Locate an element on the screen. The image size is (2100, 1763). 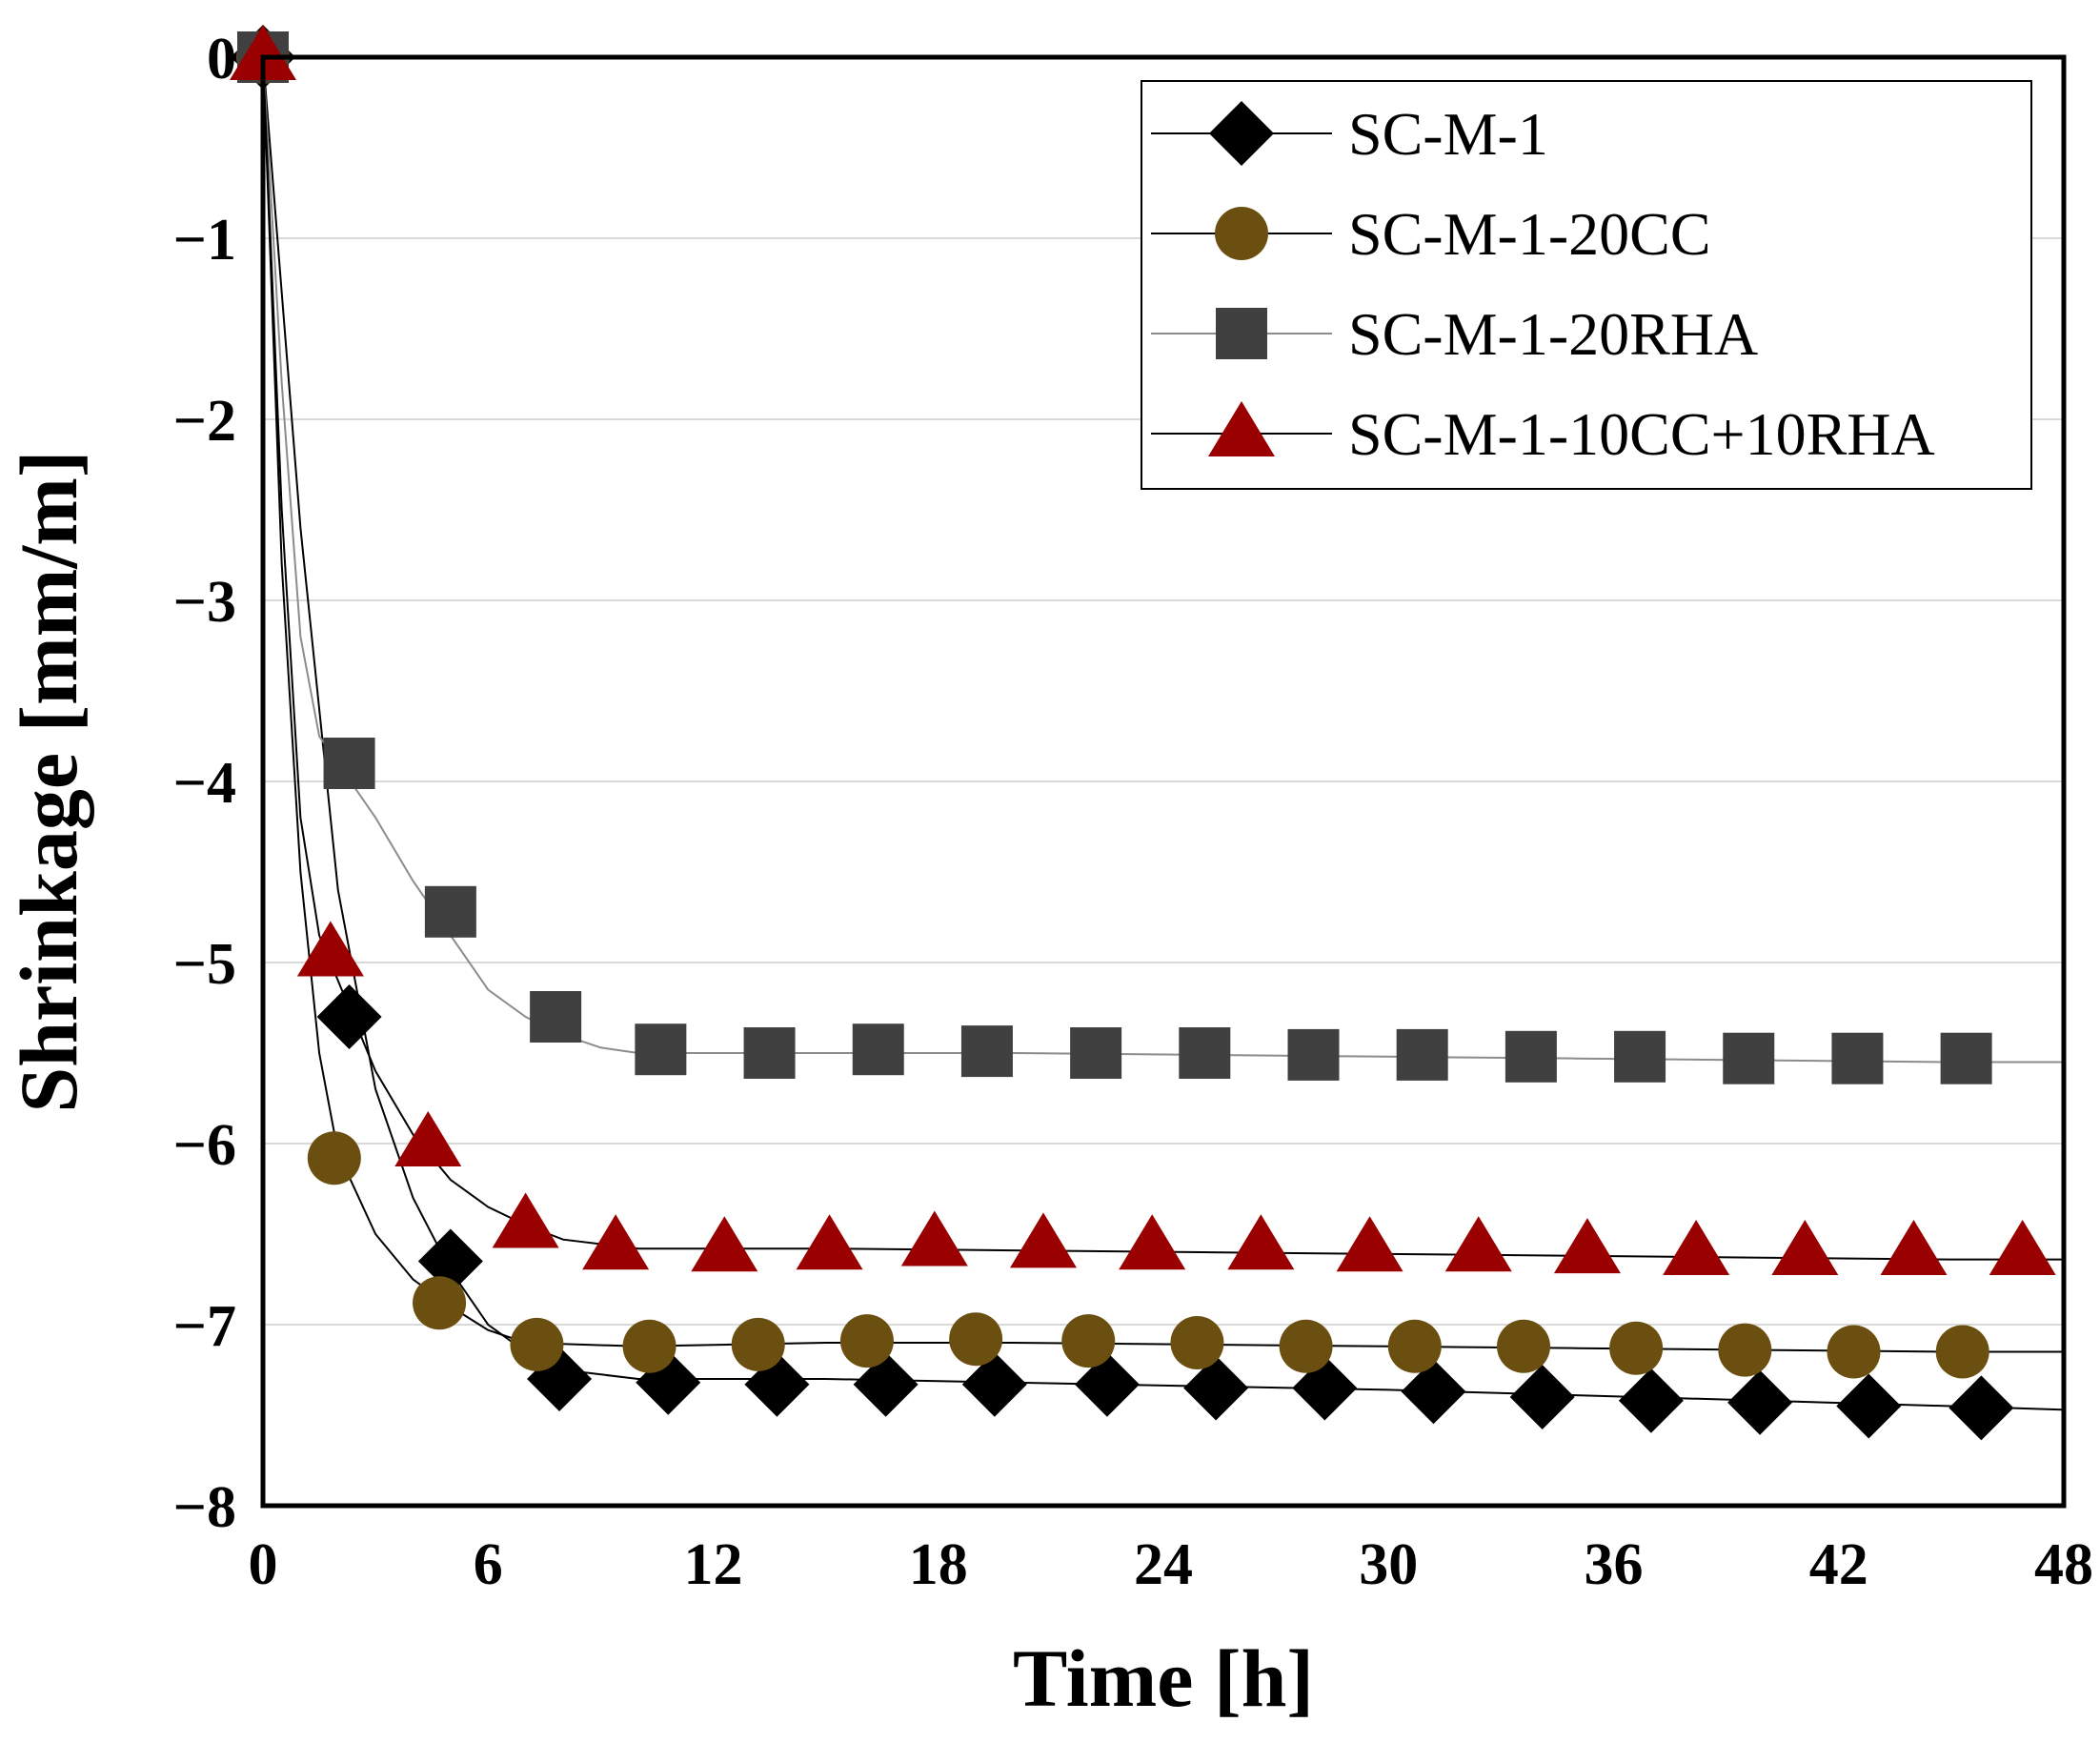
x-axis-title: Time [h] is located at coordinates (1163, 1678).